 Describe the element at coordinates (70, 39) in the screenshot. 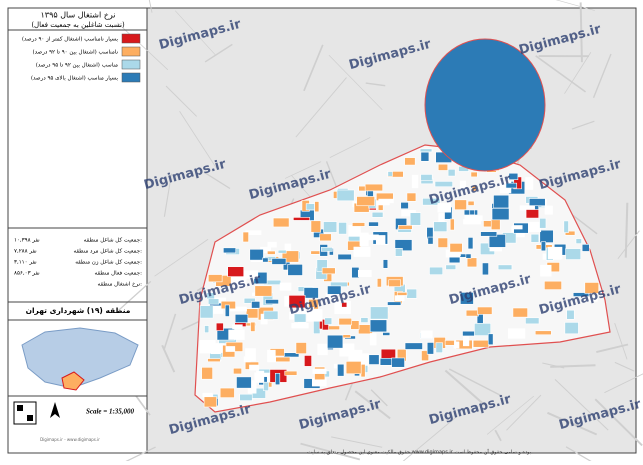

I see `legend-label: بسیار نامناسب (اشتغال کمتر از ۹۰ درصد)` at that location.